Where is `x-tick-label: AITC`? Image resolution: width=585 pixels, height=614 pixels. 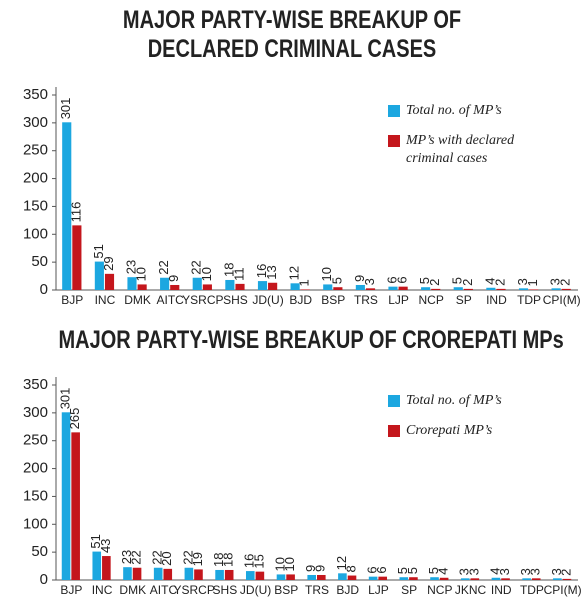 x-tick-label: AITC is located at coordinates (164, 590).